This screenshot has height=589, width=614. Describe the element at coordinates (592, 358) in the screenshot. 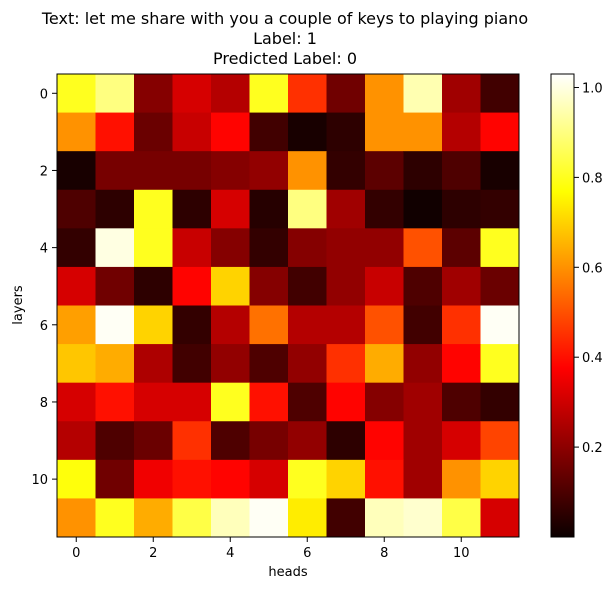

I see `colorbar-tick-label: 0.4` at that location.